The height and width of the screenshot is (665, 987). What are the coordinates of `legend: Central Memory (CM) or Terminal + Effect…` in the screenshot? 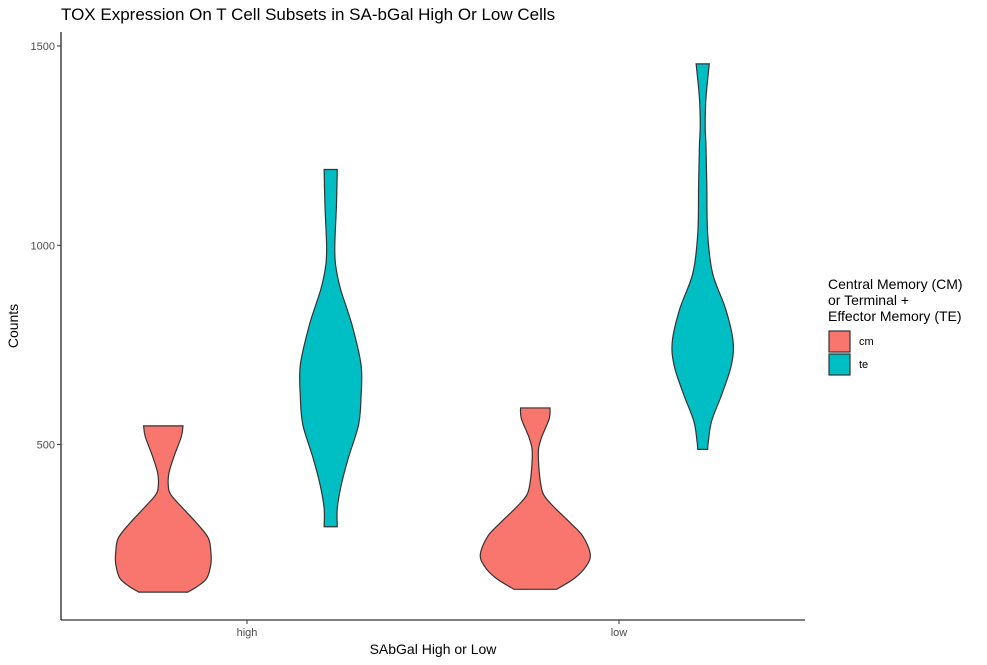 It's located at (895, 326).